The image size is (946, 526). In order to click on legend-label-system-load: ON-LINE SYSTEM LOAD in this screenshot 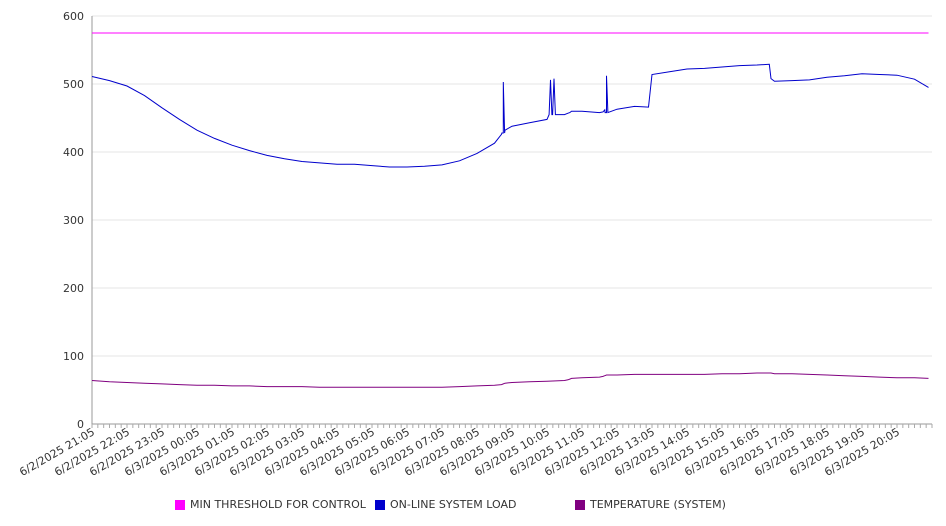, I will do `click(453, 504)`.